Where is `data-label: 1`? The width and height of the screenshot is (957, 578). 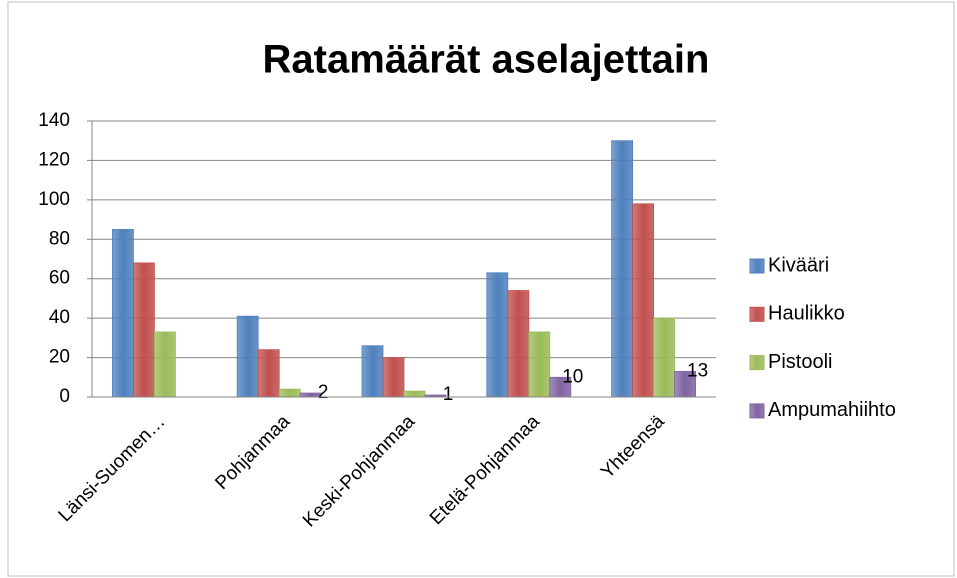 data-label: 1 is located at coordinates (448, 394).